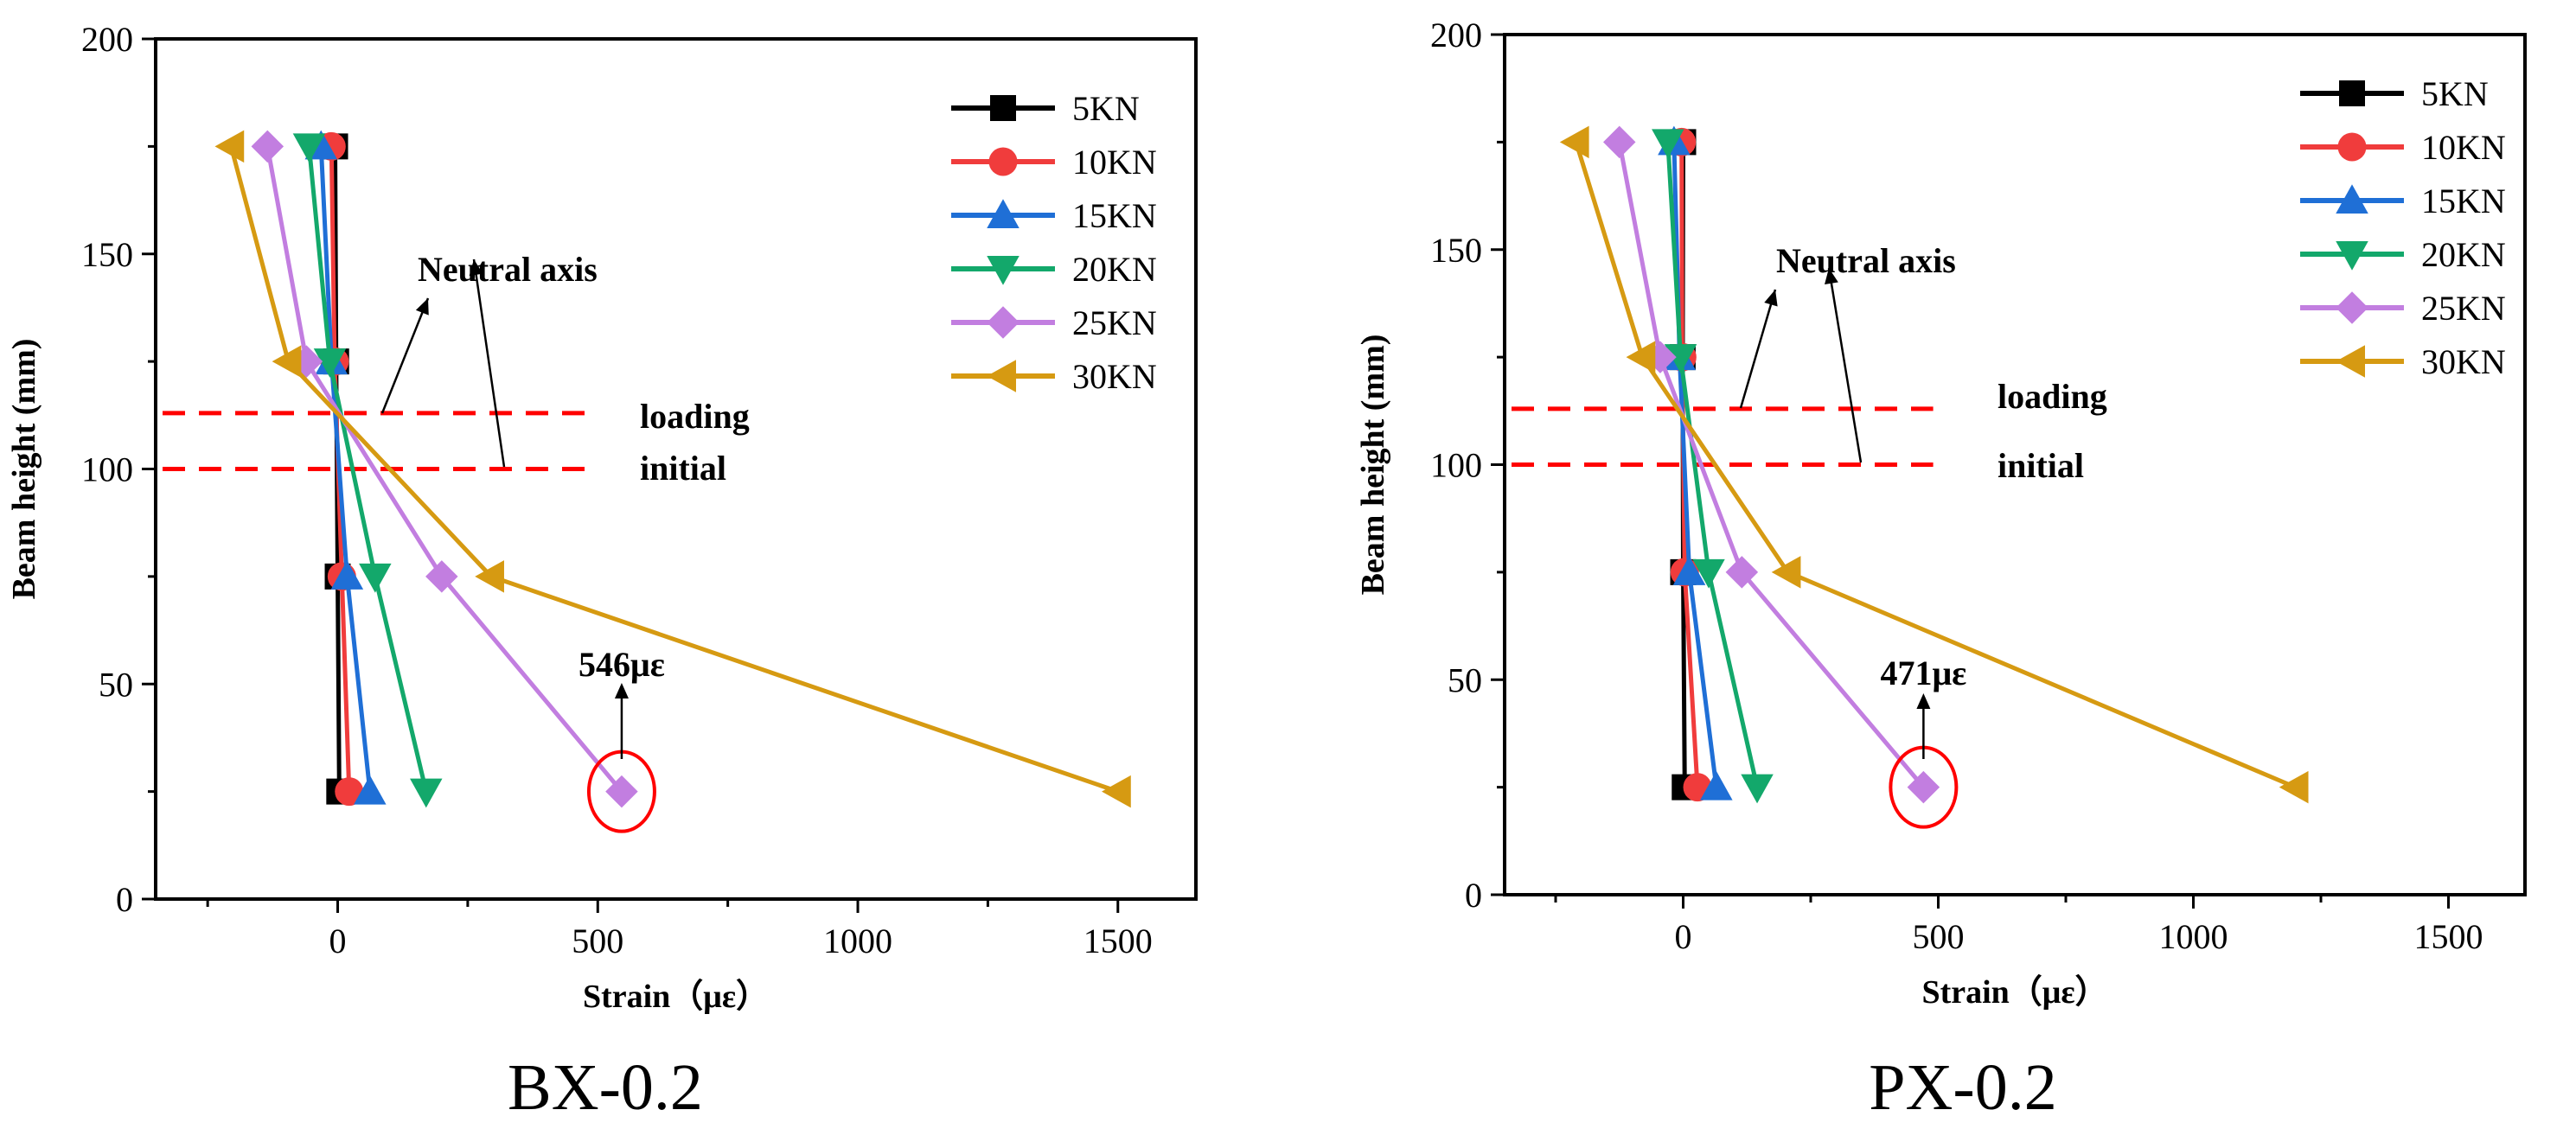 The width and height of the screenshot is (2576, 1129). I want to click on figure-caption: PX-0.2, so click(1963, 1087).